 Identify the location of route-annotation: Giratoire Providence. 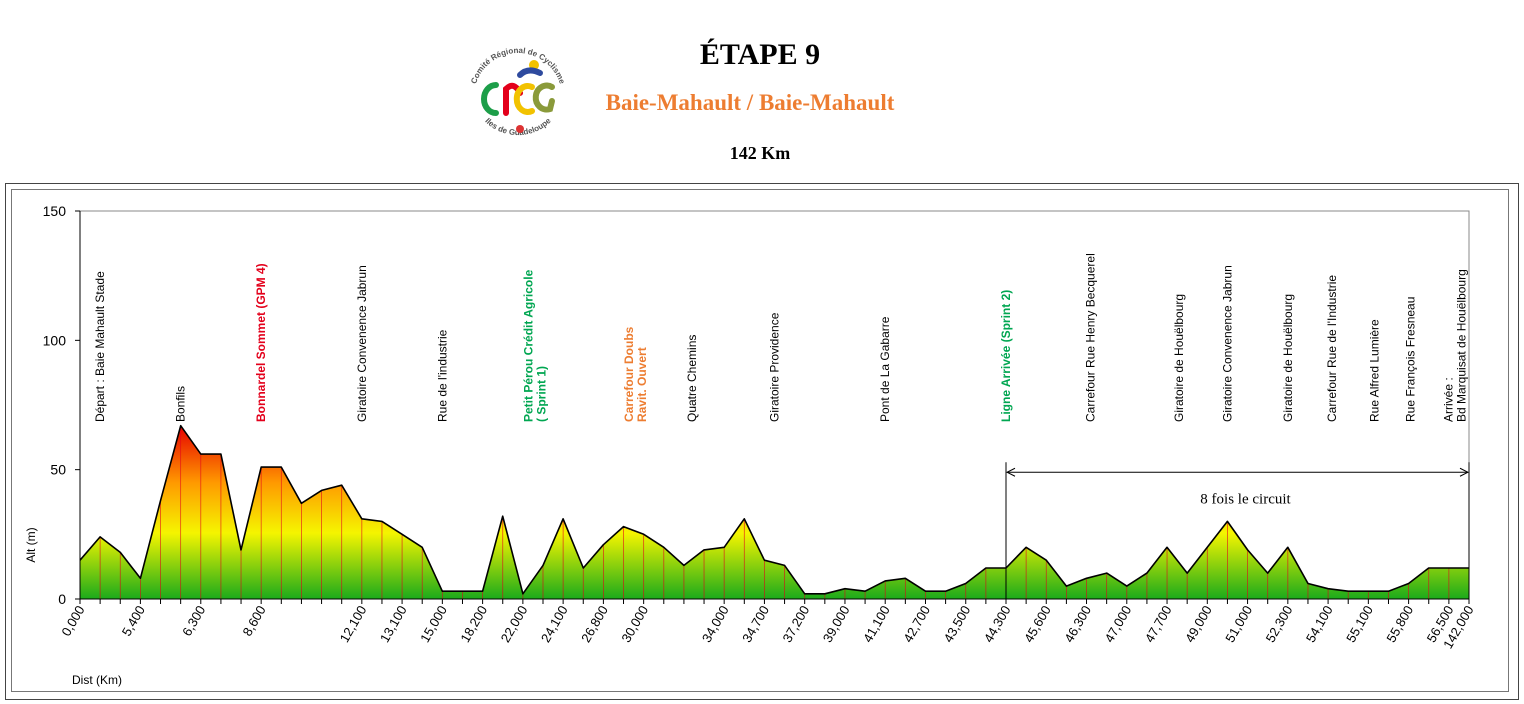
(775, 367).